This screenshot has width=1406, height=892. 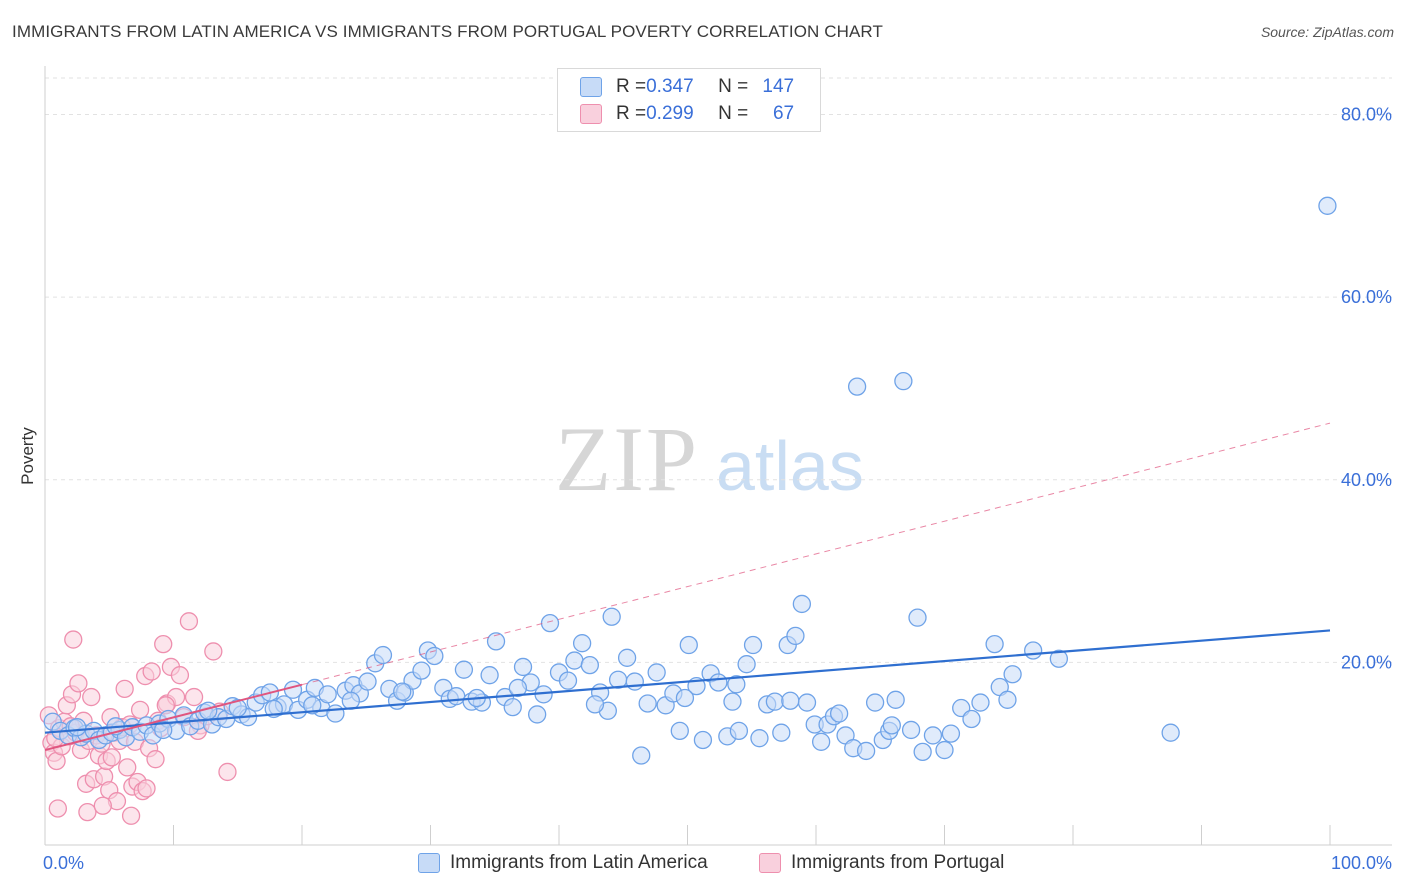 I want to click on y-tick-label: 80.0%, so click(x=1366, y=115).